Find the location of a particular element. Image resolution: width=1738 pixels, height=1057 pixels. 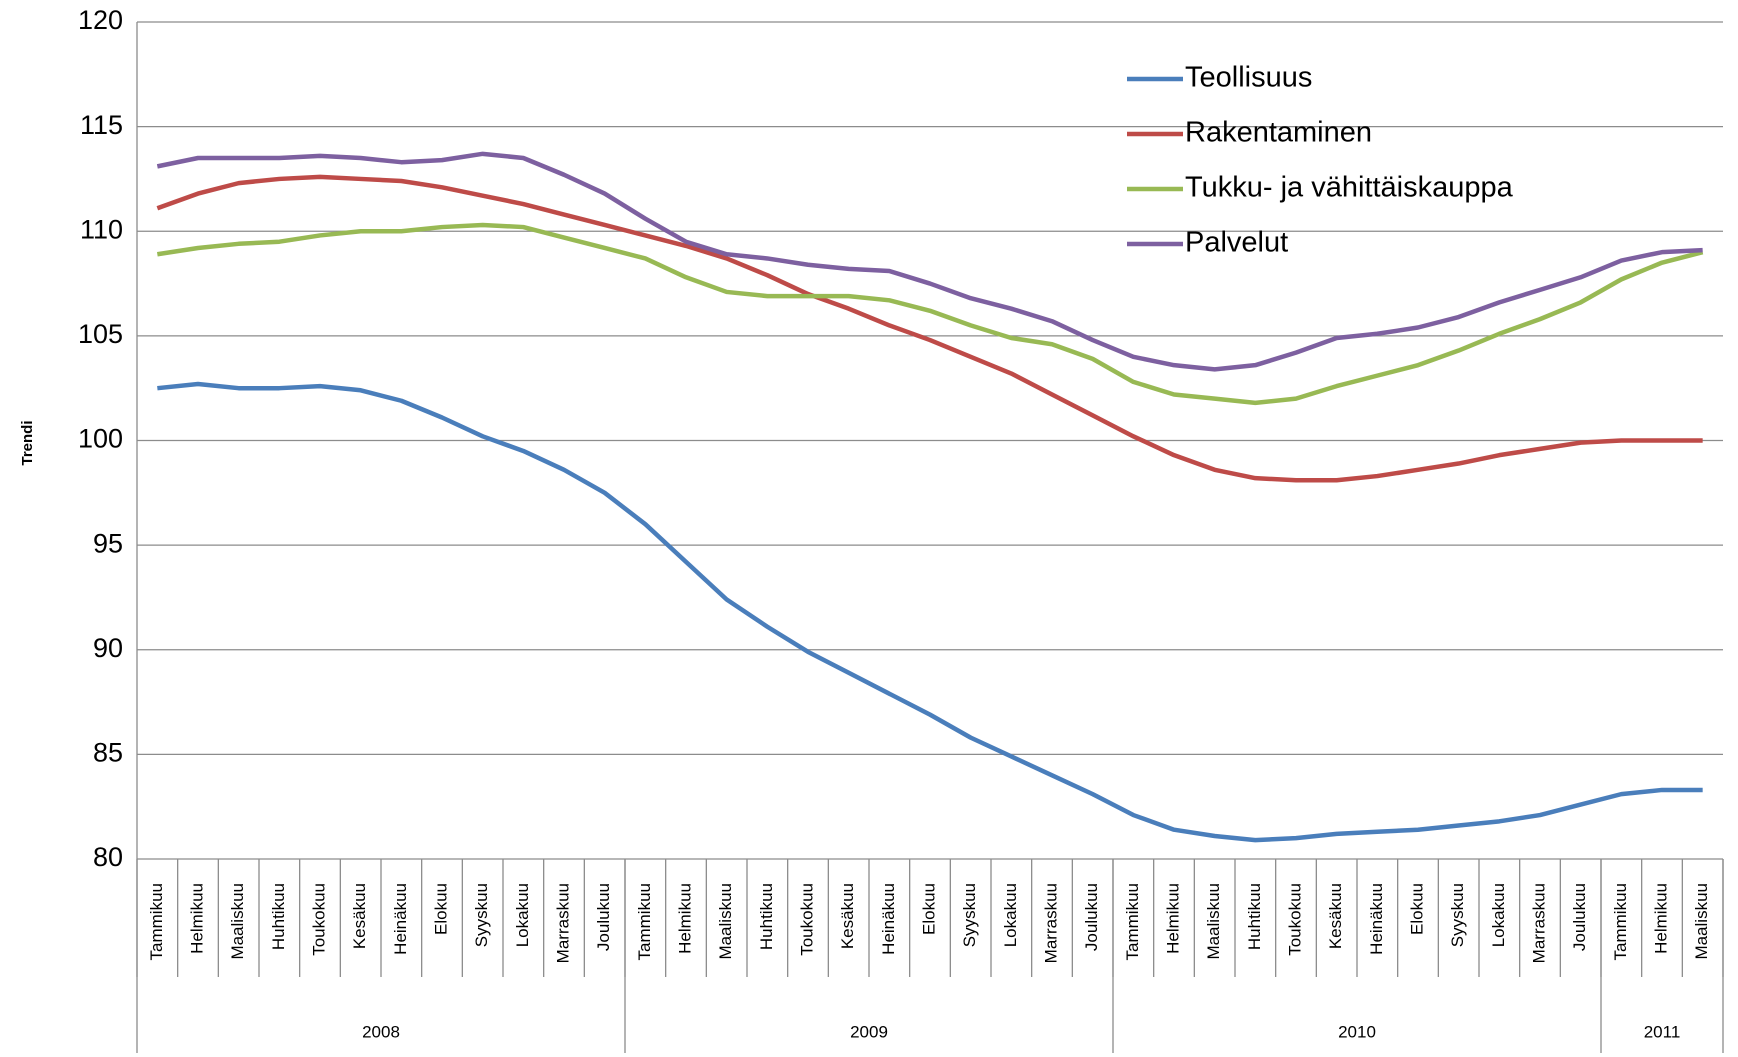

legend-label: Teollisuus is located at coordinates (1248, 78).